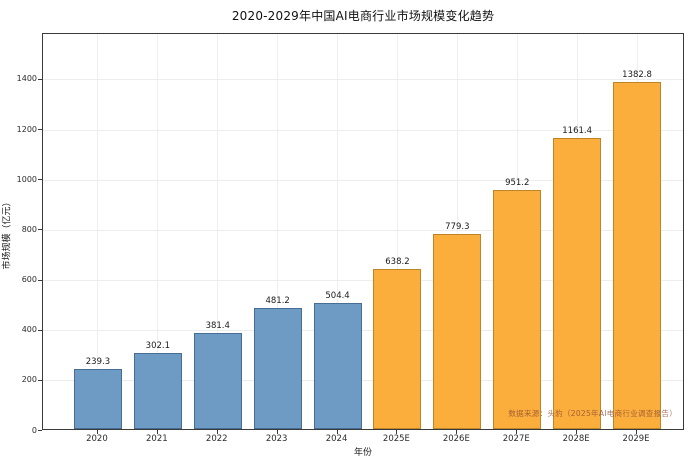  Describe the element at coordinates (576, 439) in the screenshot. I see `x-tick-label: 2028E` at that location.